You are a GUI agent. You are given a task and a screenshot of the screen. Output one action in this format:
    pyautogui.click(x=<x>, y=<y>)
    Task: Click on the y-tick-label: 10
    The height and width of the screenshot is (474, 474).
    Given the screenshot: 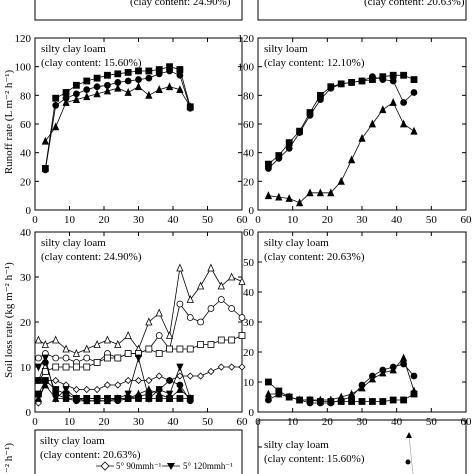 What is the action you would take?
    pyautogui.click(x=26, y=368)
    